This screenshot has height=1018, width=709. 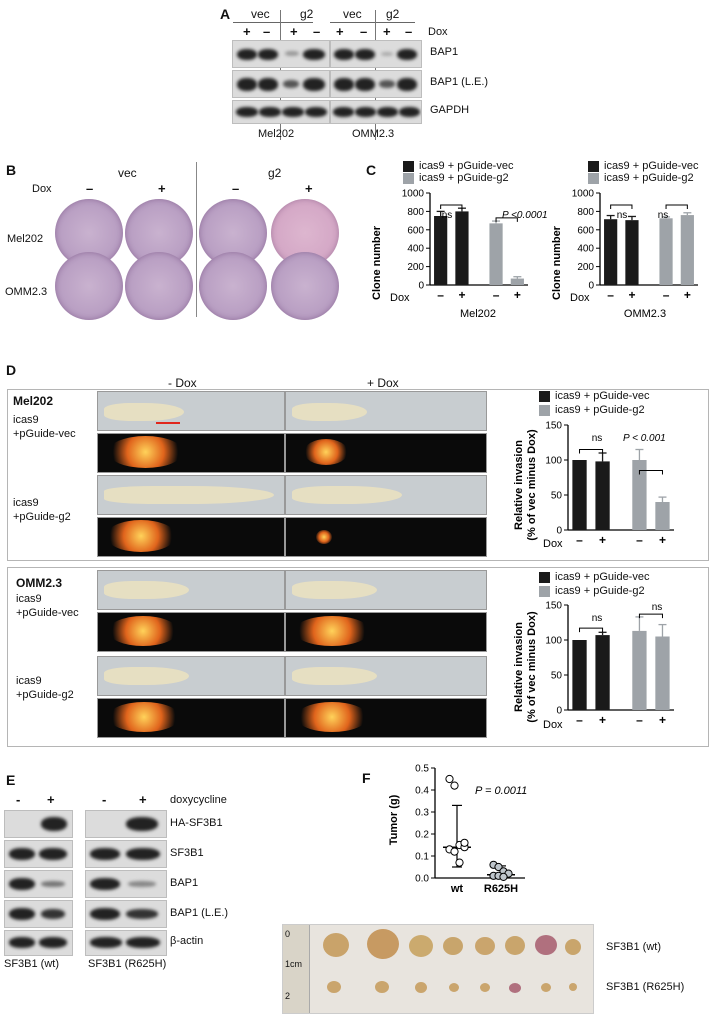 I want to click on y-axis-label: (% of vec minus Dox), so click(x=532, y=485).